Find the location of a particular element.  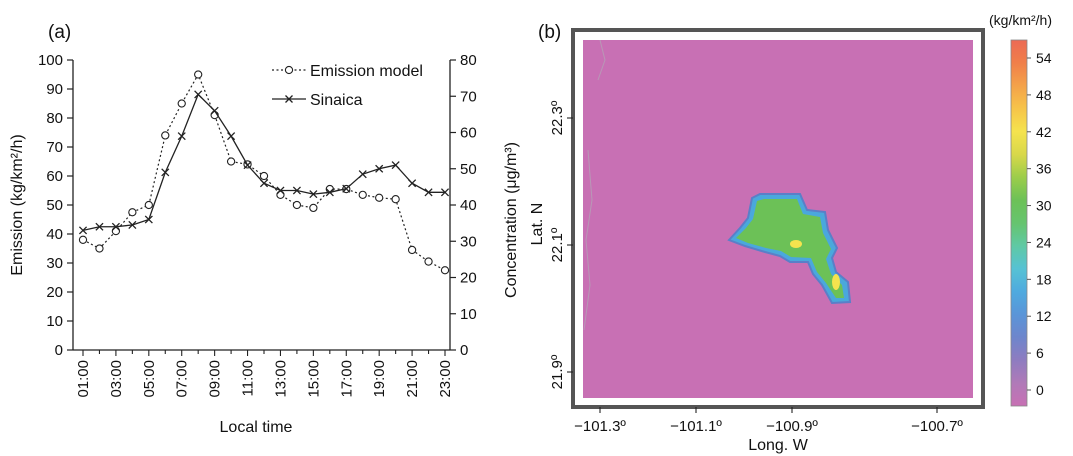

boundary-line-left is located at coordinates (588, 240).